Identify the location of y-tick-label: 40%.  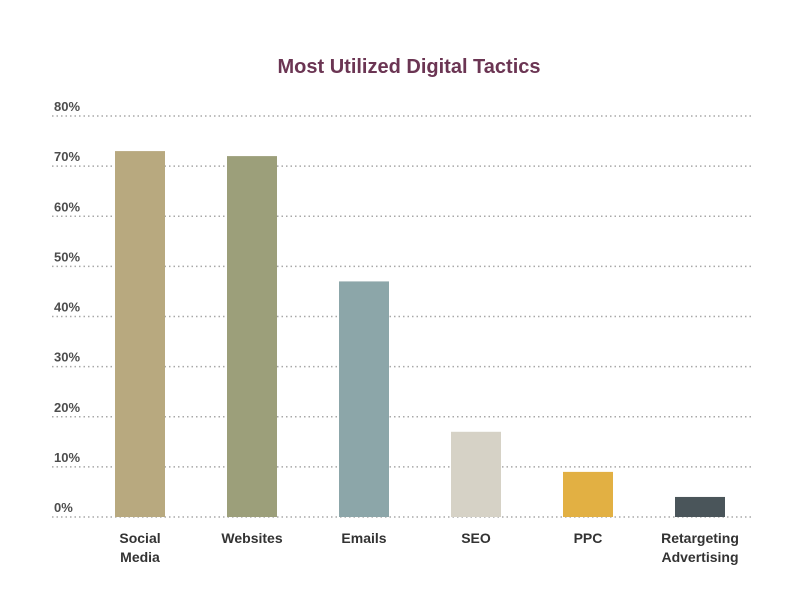
(67, 307).